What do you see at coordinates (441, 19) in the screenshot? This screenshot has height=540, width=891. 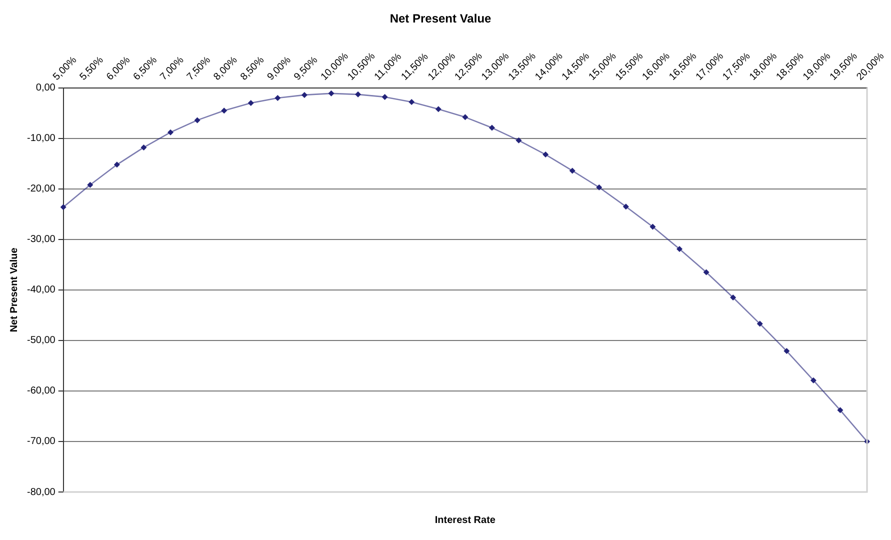 I see `chart-title: Net Present Value` at bounding box center [441, 19].